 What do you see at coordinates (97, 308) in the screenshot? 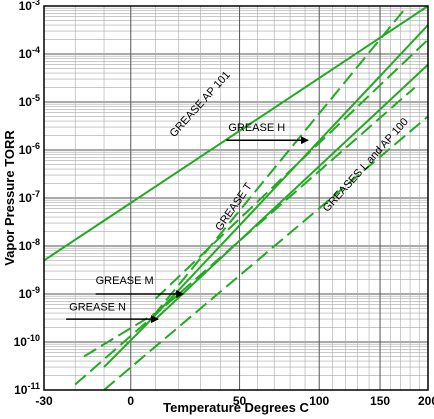
I see `annotation-label: GREASE N` at bounding box center [97, 308].